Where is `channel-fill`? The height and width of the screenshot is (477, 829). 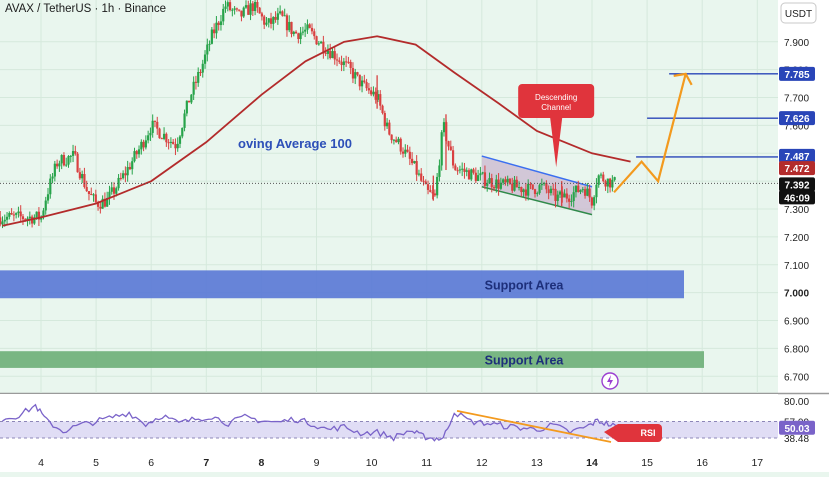
channel-fill is located at coordinates (536, 185).